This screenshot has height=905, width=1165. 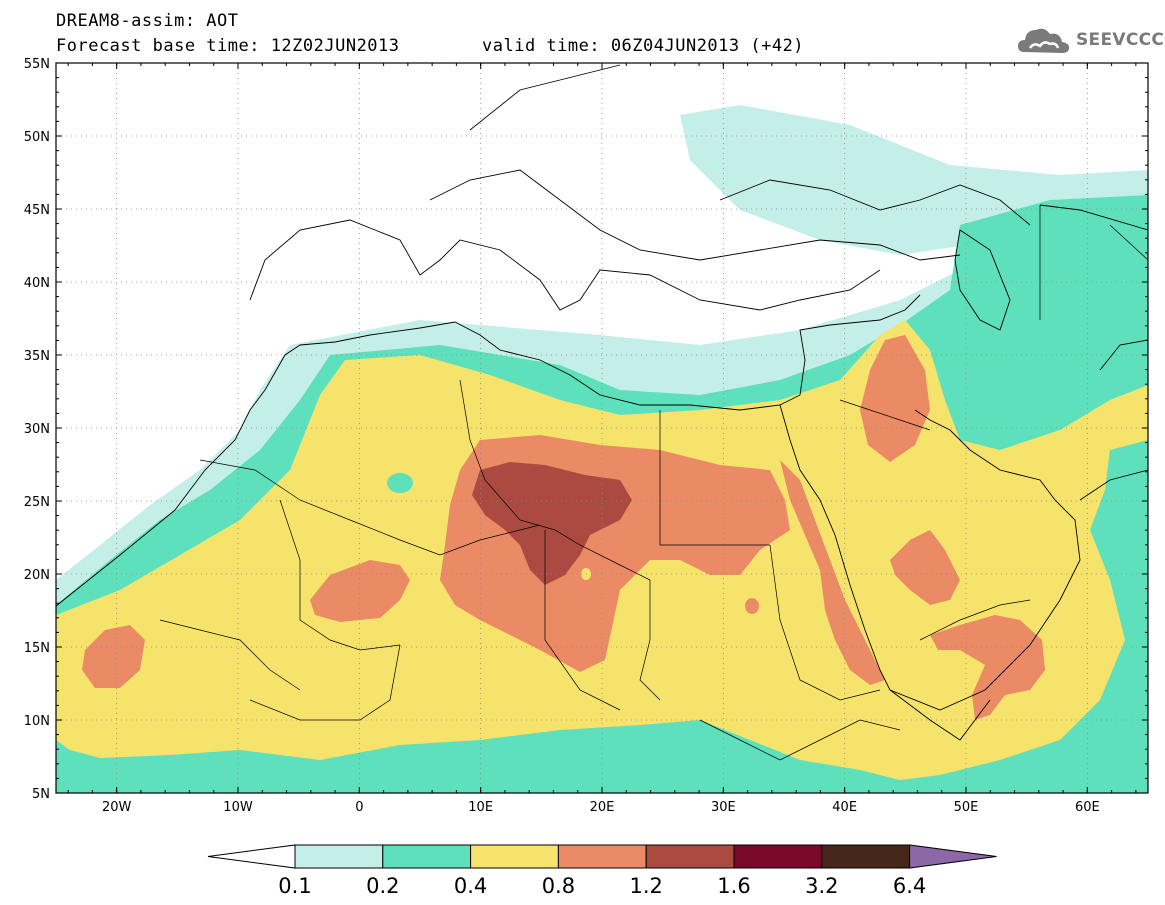 I want to click on colorbar-label: 1.2, so click(x=645, y=886).